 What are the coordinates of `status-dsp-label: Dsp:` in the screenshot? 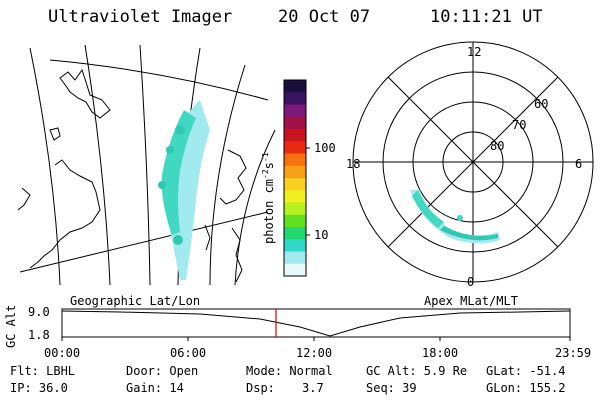 It's located at (260, 388).